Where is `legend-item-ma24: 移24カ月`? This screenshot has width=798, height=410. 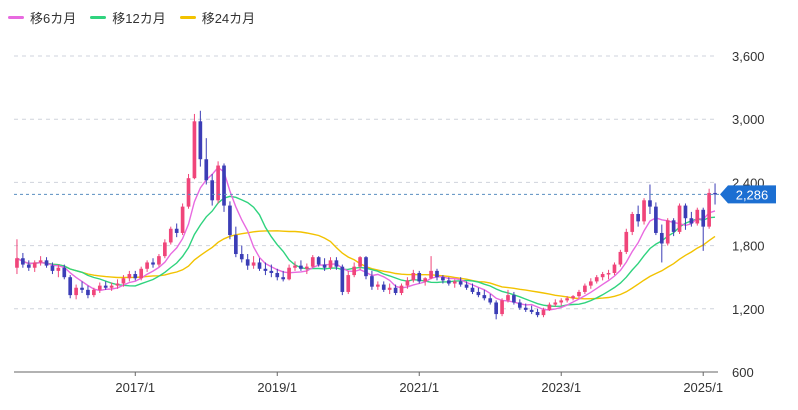
legend-item-ma24: 移24カ月 is located at coordinates (217, 17).